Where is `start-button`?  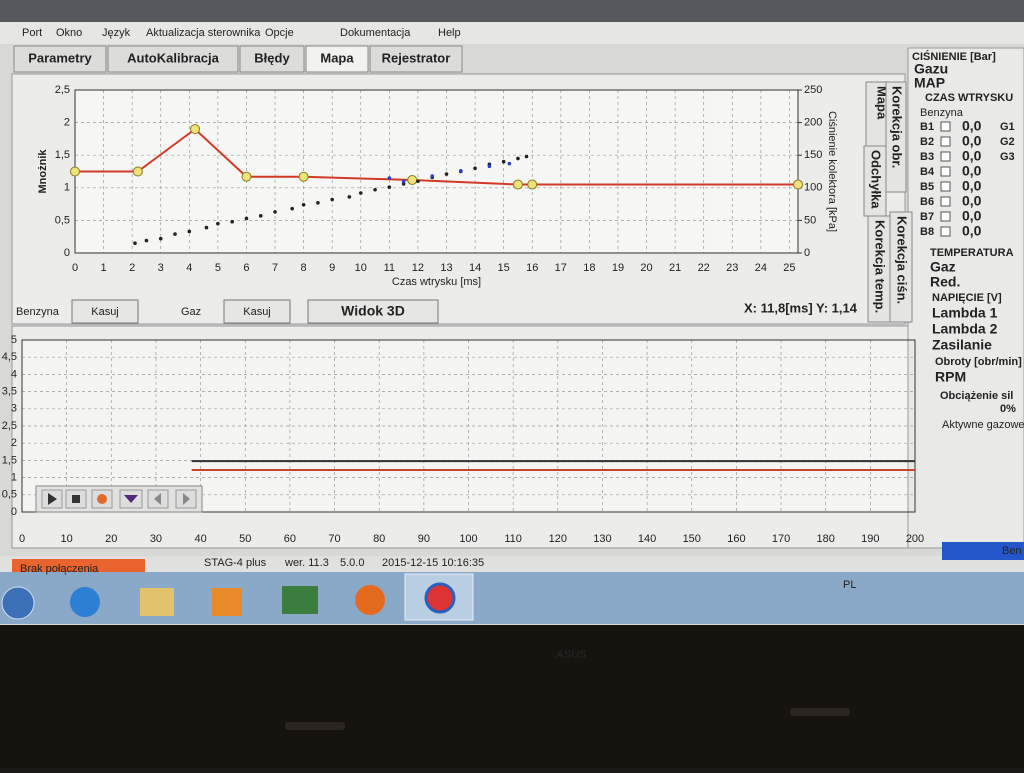
start-button is located at coordinates (18, 603).